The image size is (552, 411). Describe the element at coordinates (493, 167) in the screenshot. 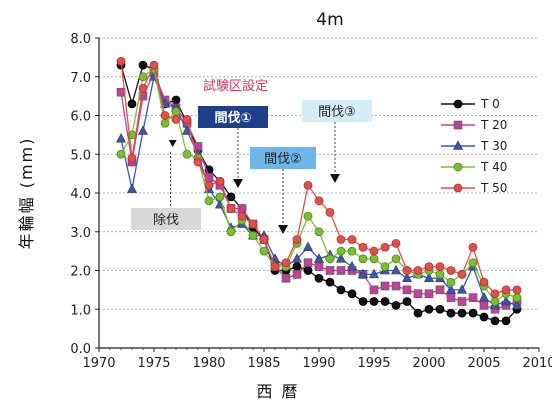

I see `legend-label: T 40` at that location.